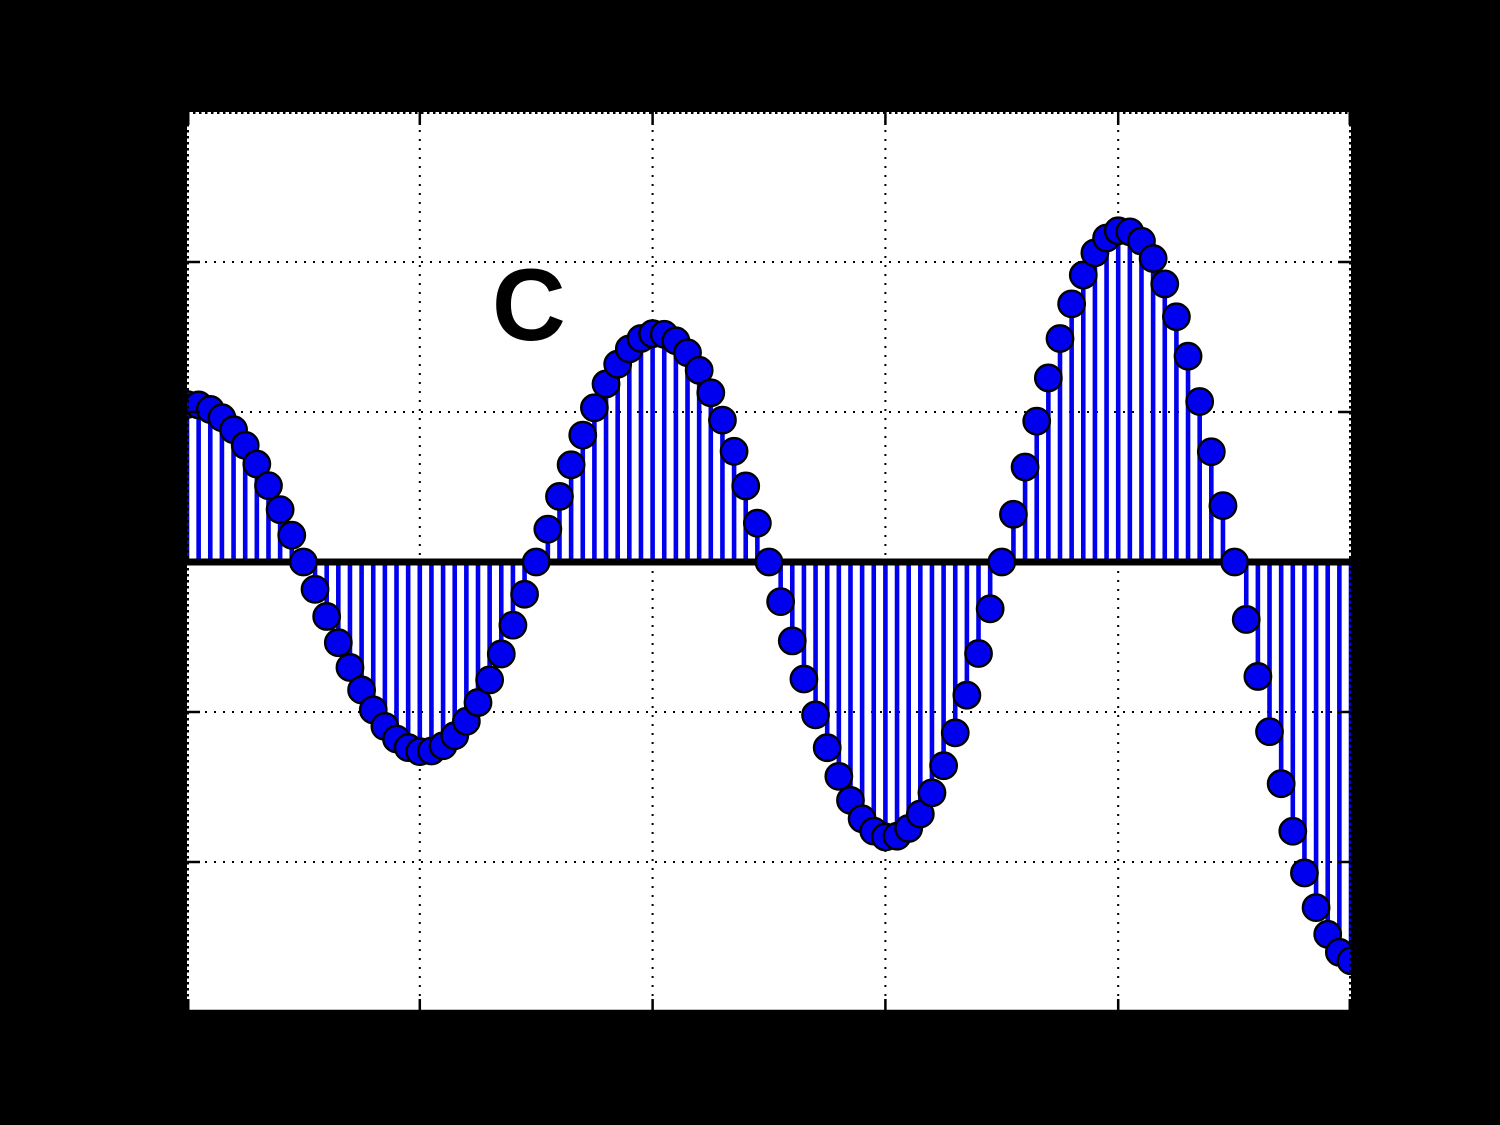  What do you see at coordinates (529, 305) in the screenshot?
I see `panel-label: C` at bounding box center [529, 305].